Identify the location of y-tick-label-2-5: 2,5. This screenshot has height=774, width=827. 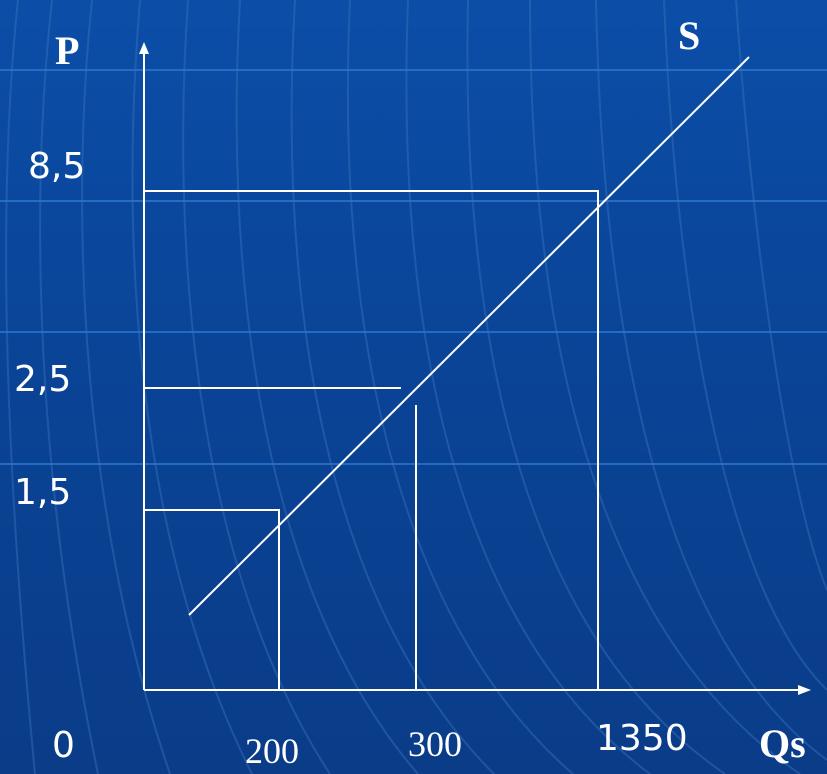
(43, 379).